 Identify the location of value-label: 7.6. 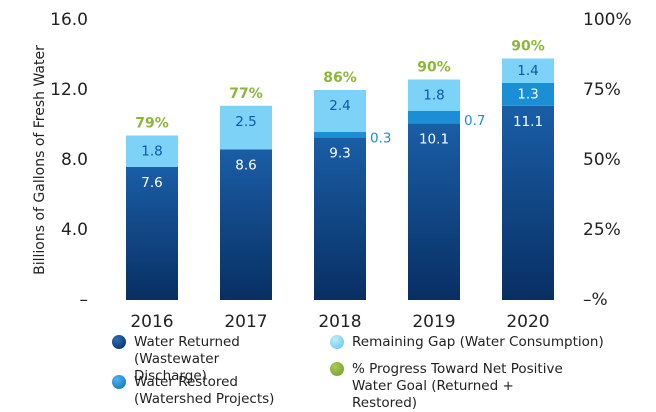
(151, 183).